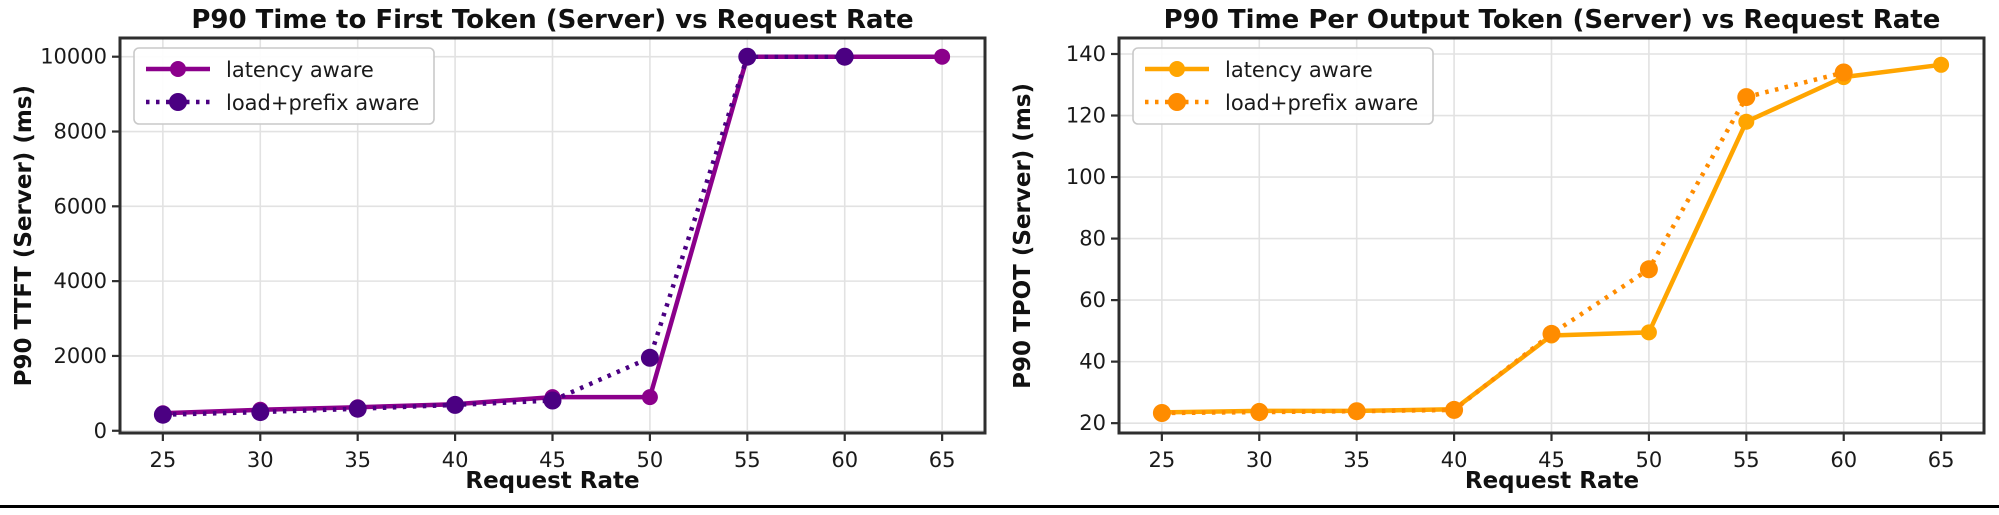 The image size is (1999, 515). I want to click on y-tick-label: 120, so click(1086, 116).